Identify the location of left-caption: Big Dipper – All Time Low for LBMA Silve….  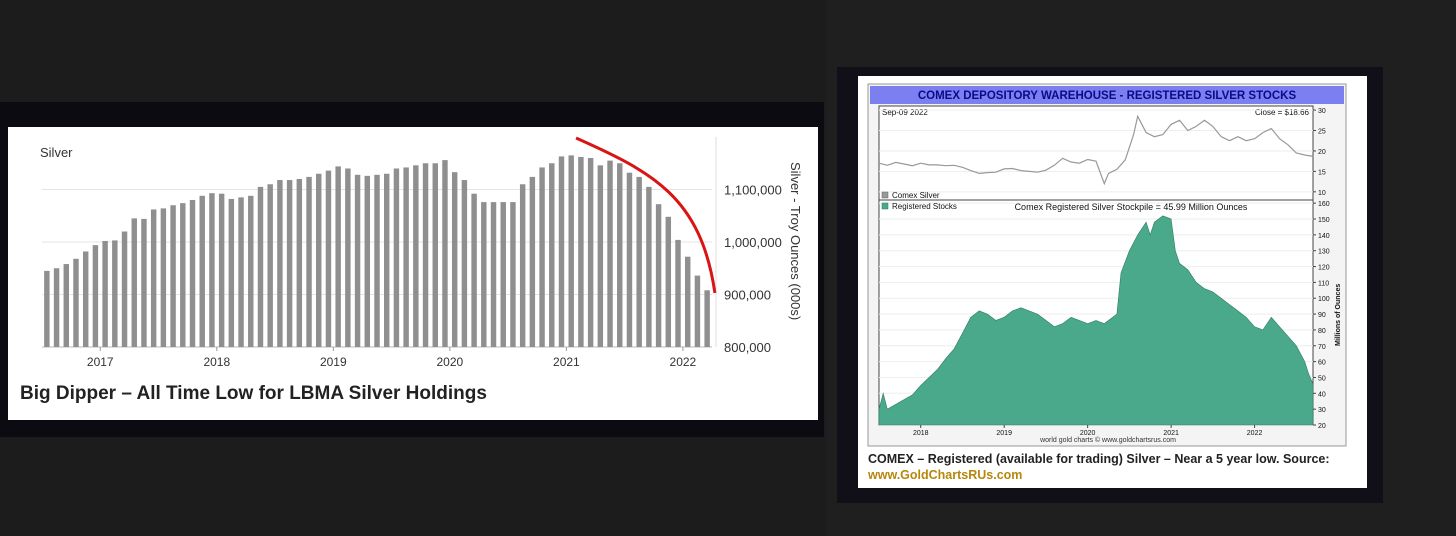
(253, 393).